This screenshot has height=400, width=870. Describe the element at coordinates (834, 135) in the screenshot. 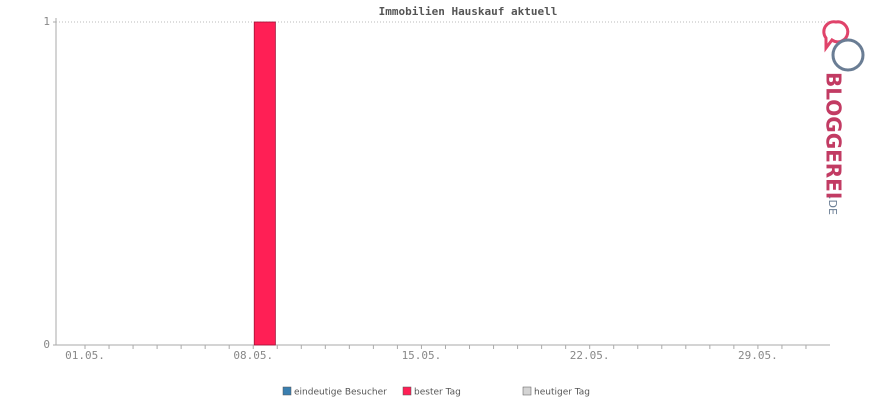

I see `logo-text: BLOGGEREI` at that location.